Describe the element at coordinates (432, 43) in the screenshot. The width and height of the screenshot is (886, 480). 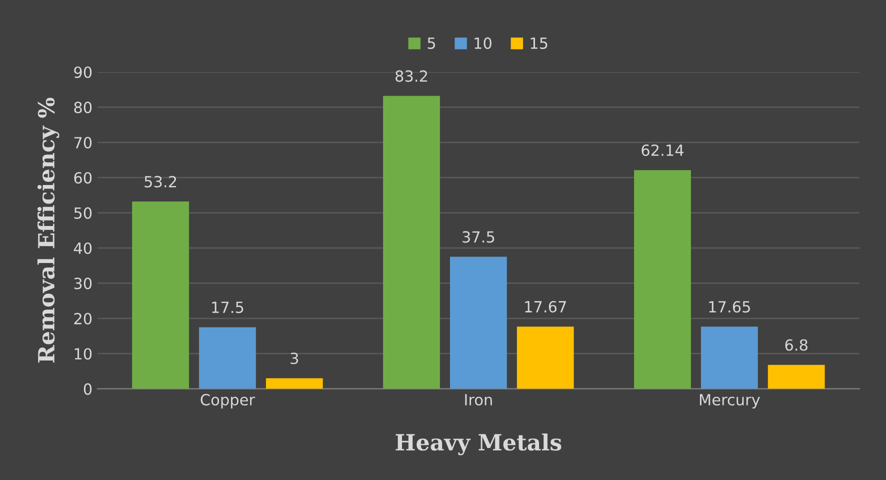
I see `legend-label: 5` at that location.